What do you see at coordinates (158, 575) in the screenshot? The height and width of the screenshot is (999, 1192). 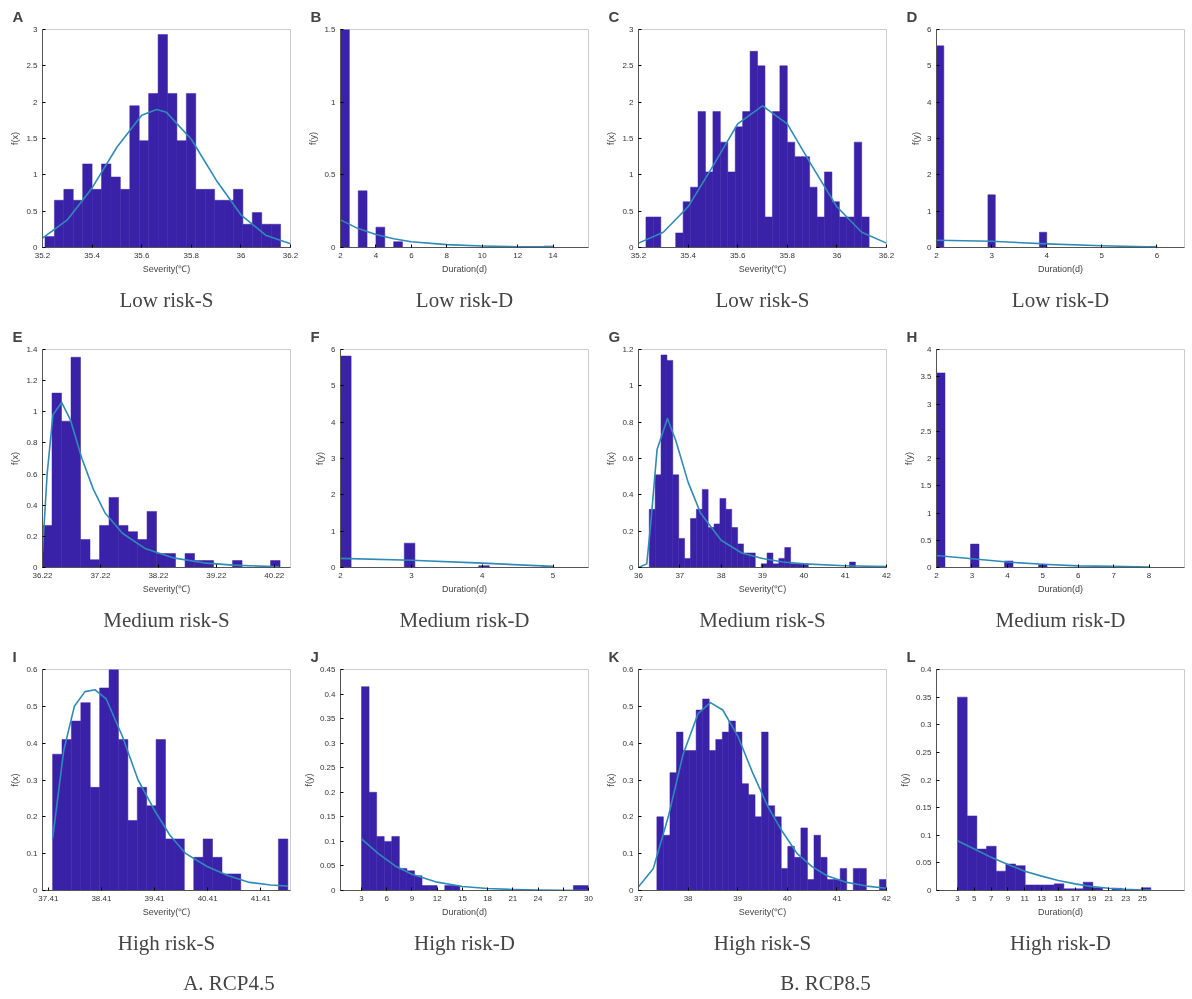 I see `x-tick-label: 38.22` at bounding box center [158, 575].